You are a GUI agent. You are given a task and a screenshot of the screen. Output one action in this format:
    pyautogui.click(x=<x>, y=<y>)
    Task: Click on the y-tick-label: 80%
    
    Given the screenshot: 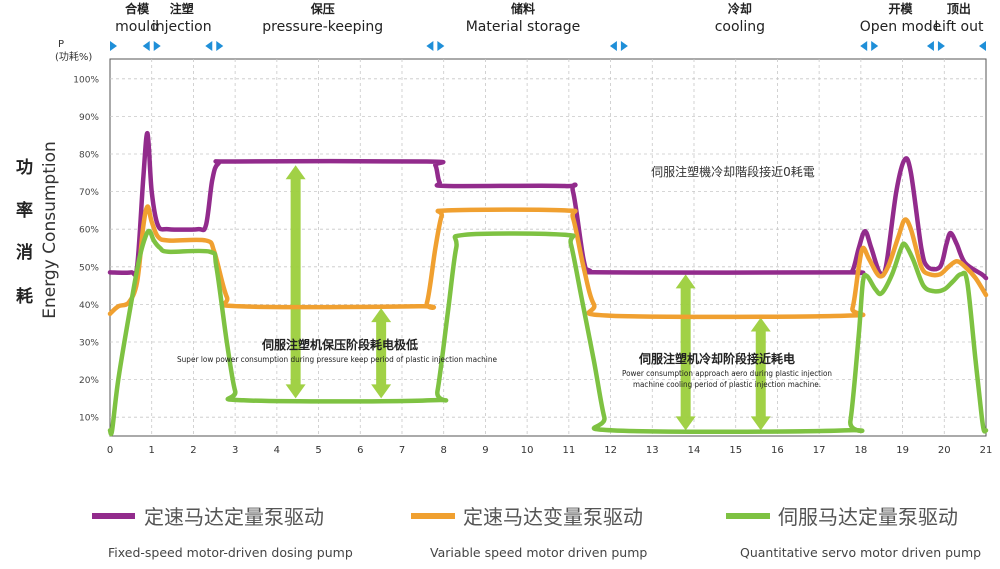 What is the action you would take?
    pyautogui.click(x=89, y=156)
    